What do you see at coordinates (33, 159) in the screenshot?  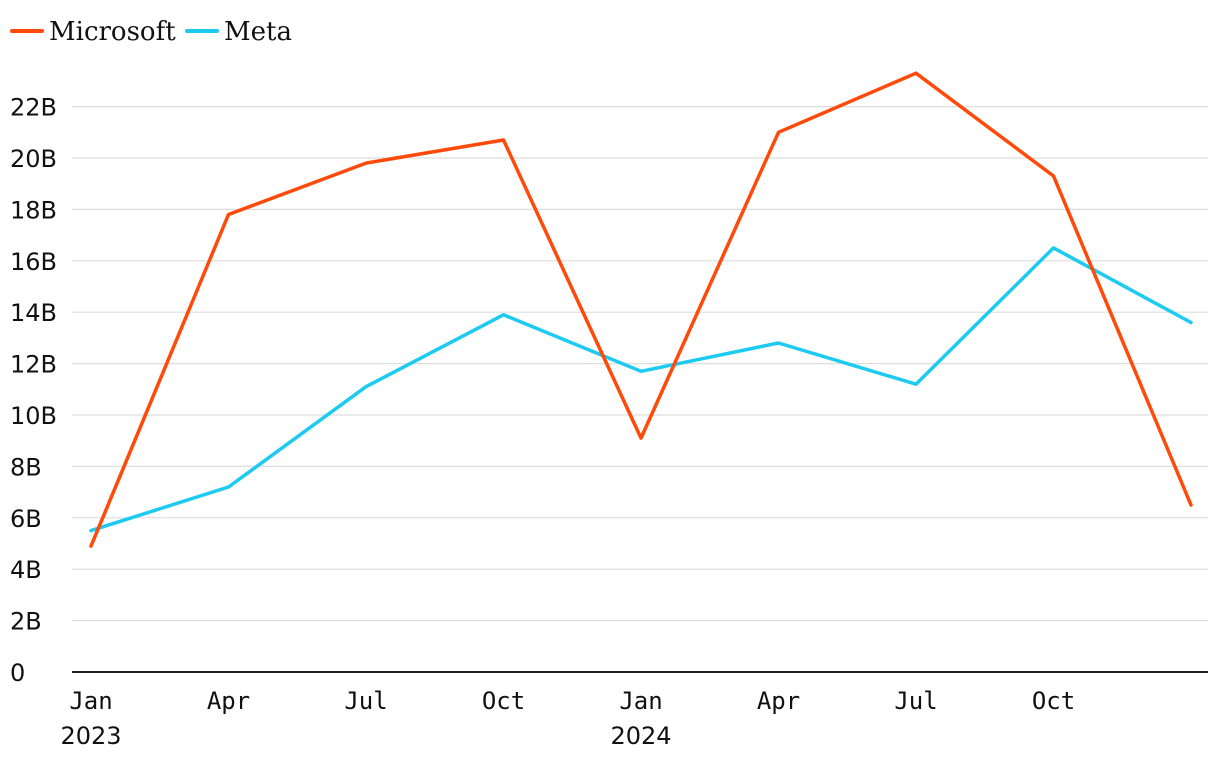 I see `y-tick-label: 20B` at bounding box center [33, 159].